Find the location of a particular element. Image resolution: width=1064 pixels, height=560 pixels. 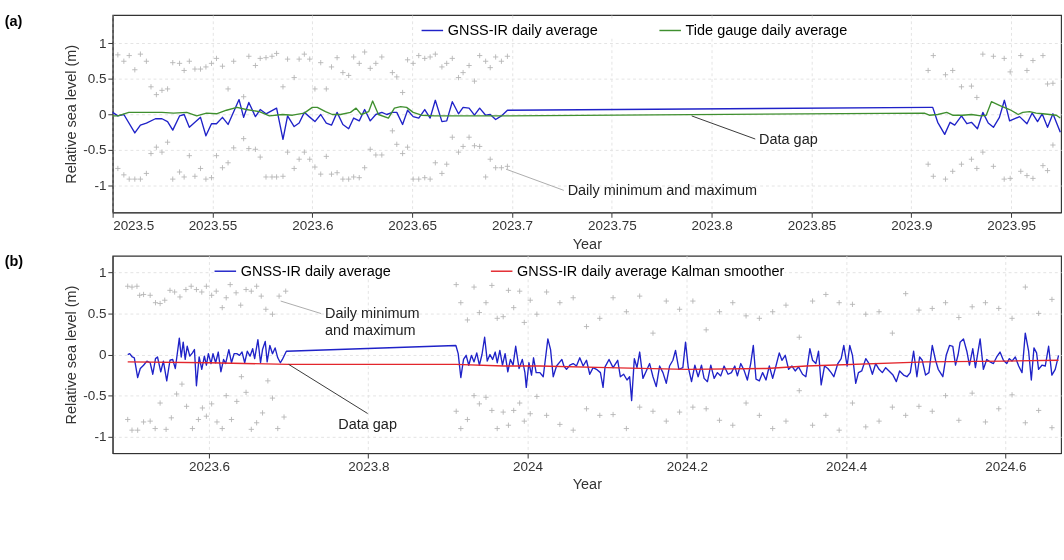

x-tick-label: 2023.85 is located at coordinates (812, 226).